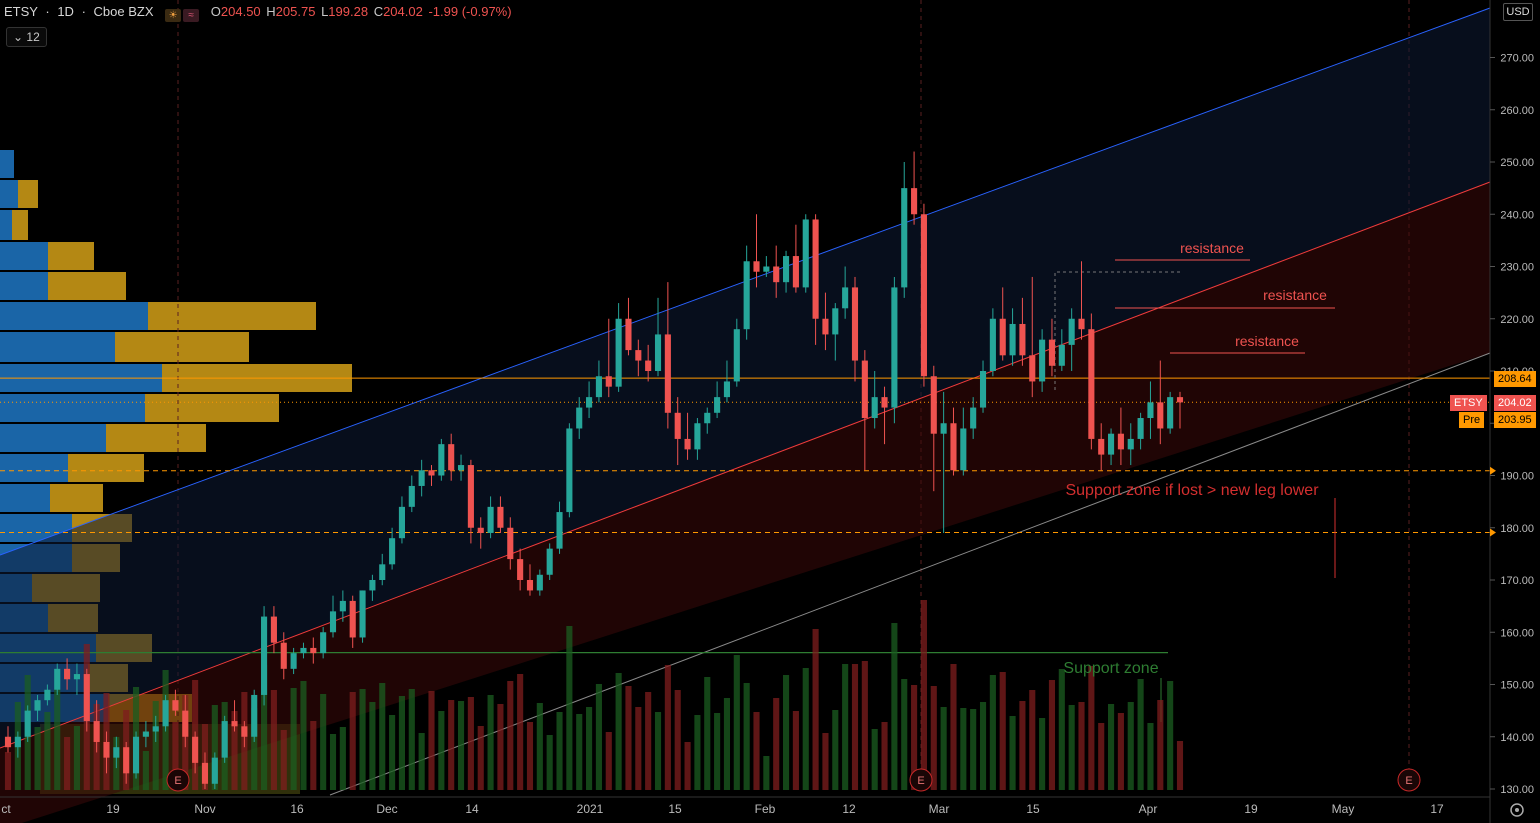 The height and width of the screenshot is (823, 1540). What do you see at coordinates (182, 347) in the screenshot?
I see `volume-profile-down` at bounding box center [182, 347].